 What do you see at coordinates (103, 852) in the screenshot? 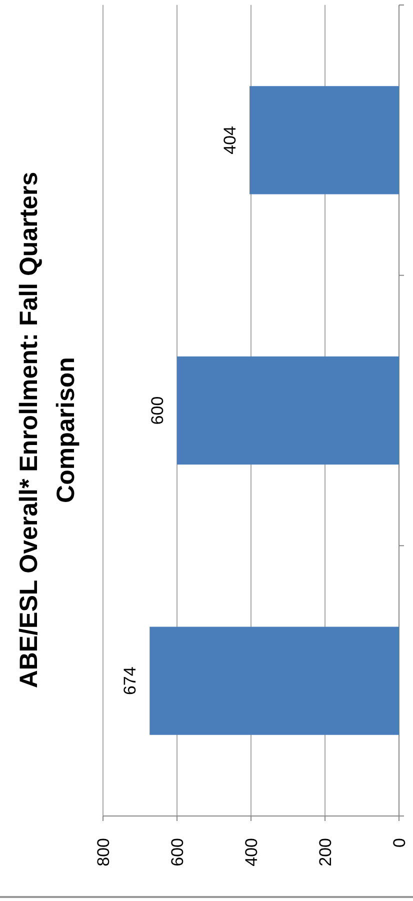
I see `x-tick-label: 800` at bounding box center [103, 852].